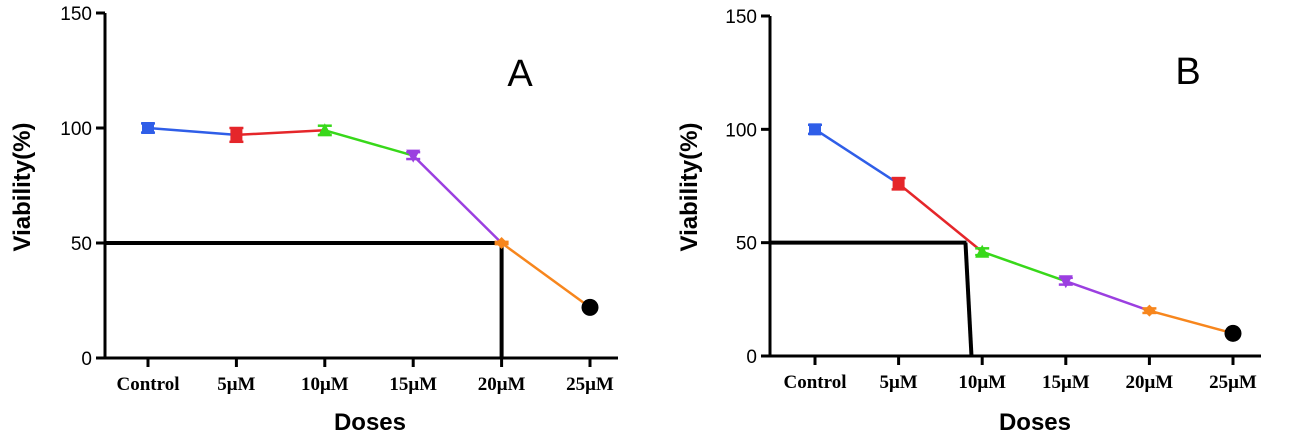 The image size is (1303, 438). I want to click on ic50-vertical-guide, so click(968, 299).